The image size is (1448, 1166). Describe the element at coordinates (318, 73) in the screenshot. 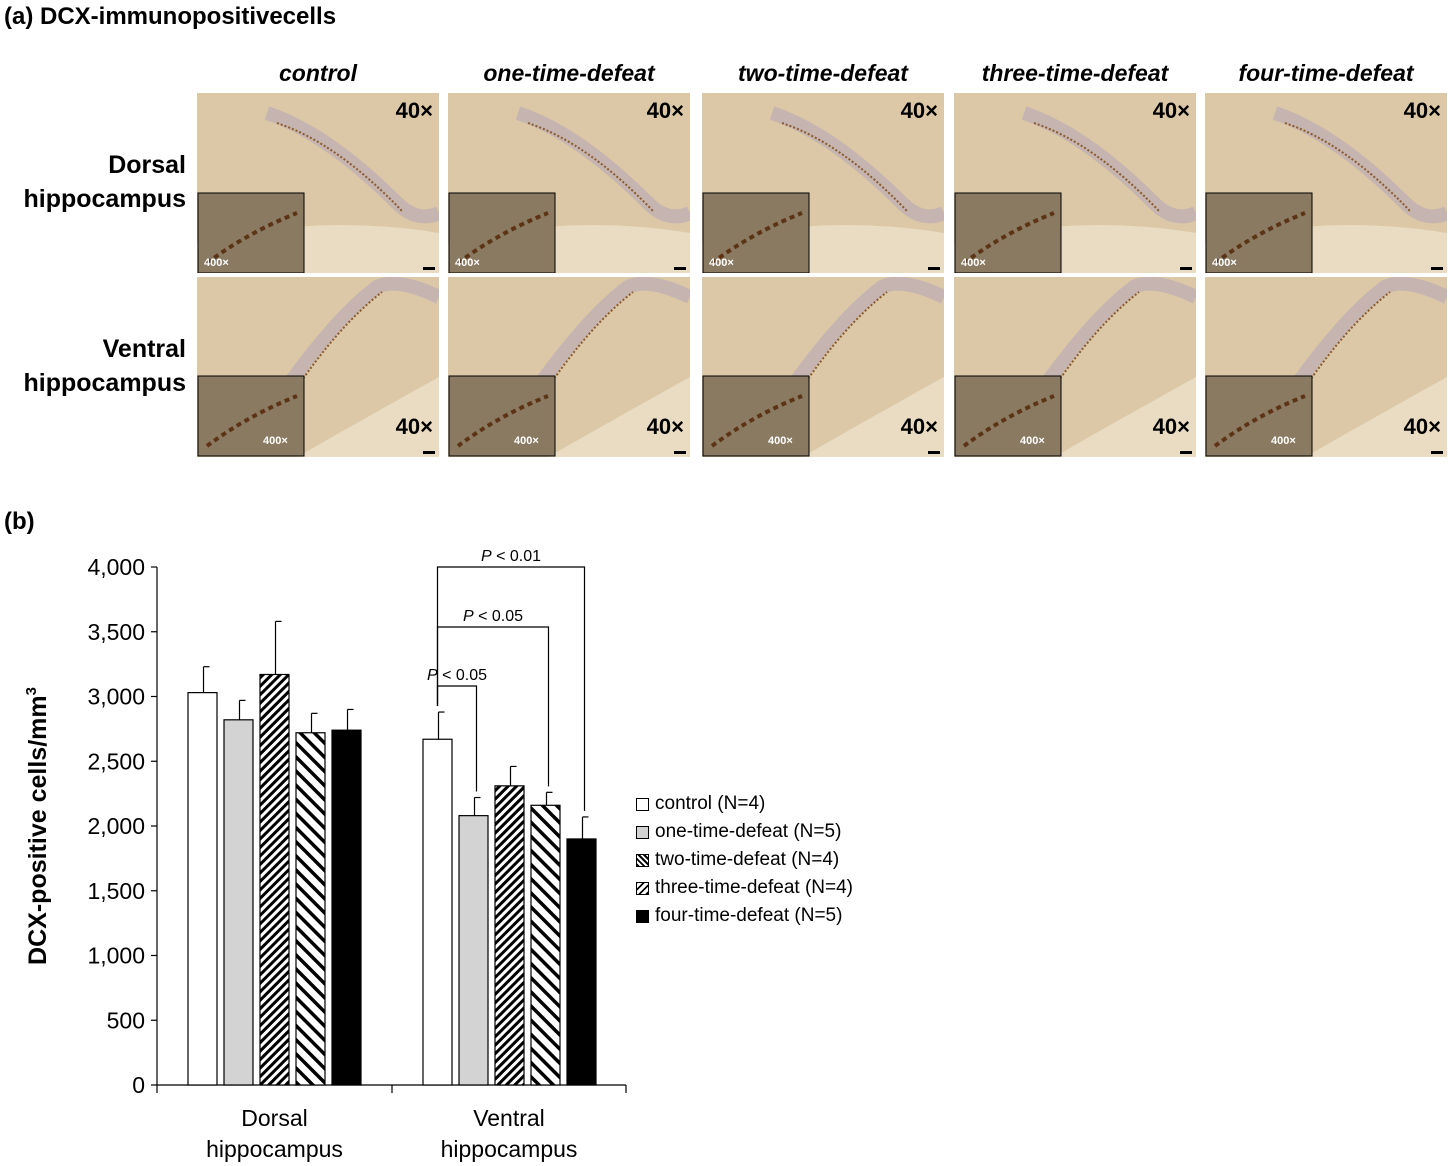

I see `column-header-control: control` at that location.